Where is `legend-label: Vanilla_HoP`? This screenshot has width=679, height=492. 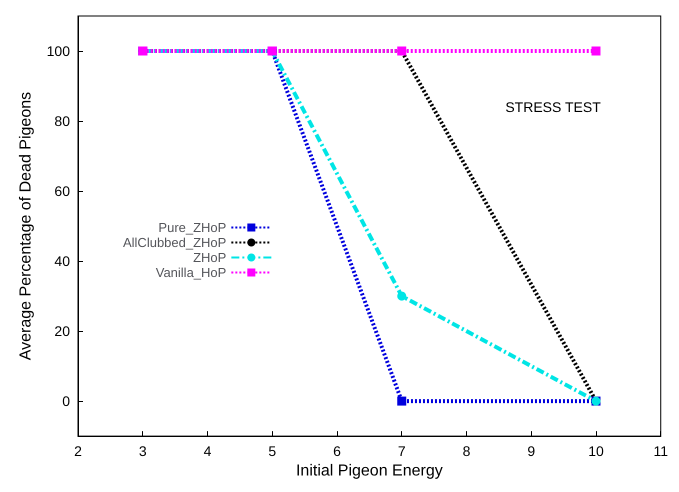
legend-label: Vanilla_HoP is located at coordinates (191, 272).